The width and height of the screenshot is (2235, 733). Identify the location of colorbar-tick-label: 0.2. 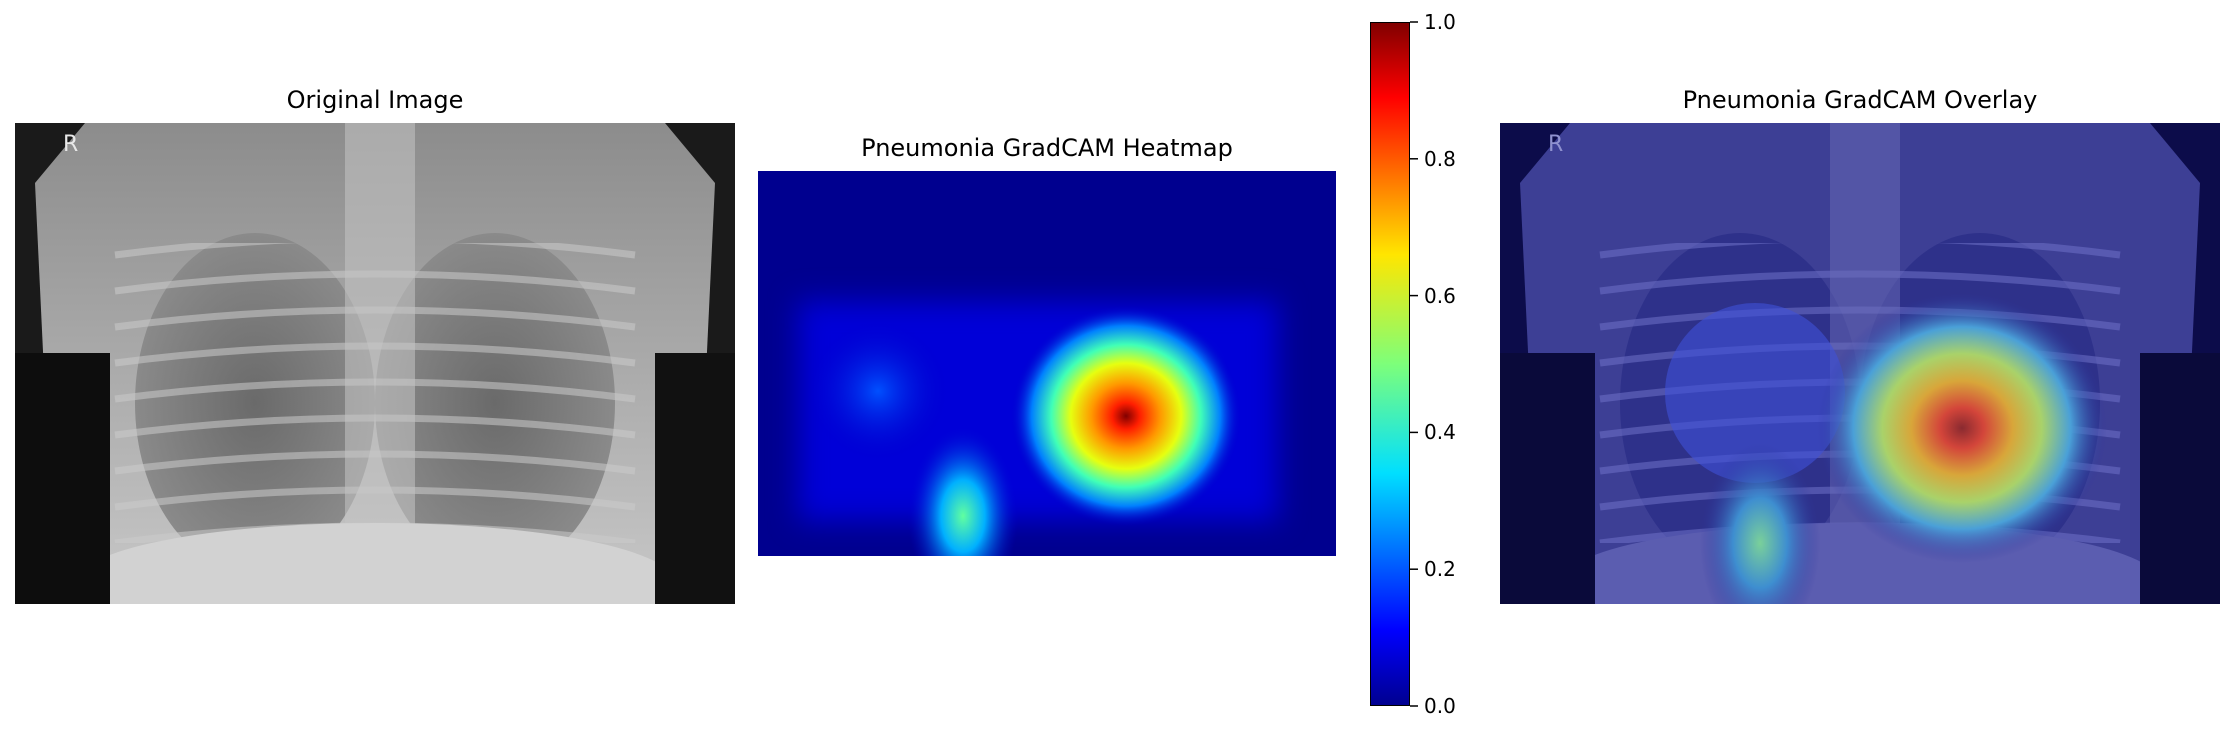
(1440, 569).